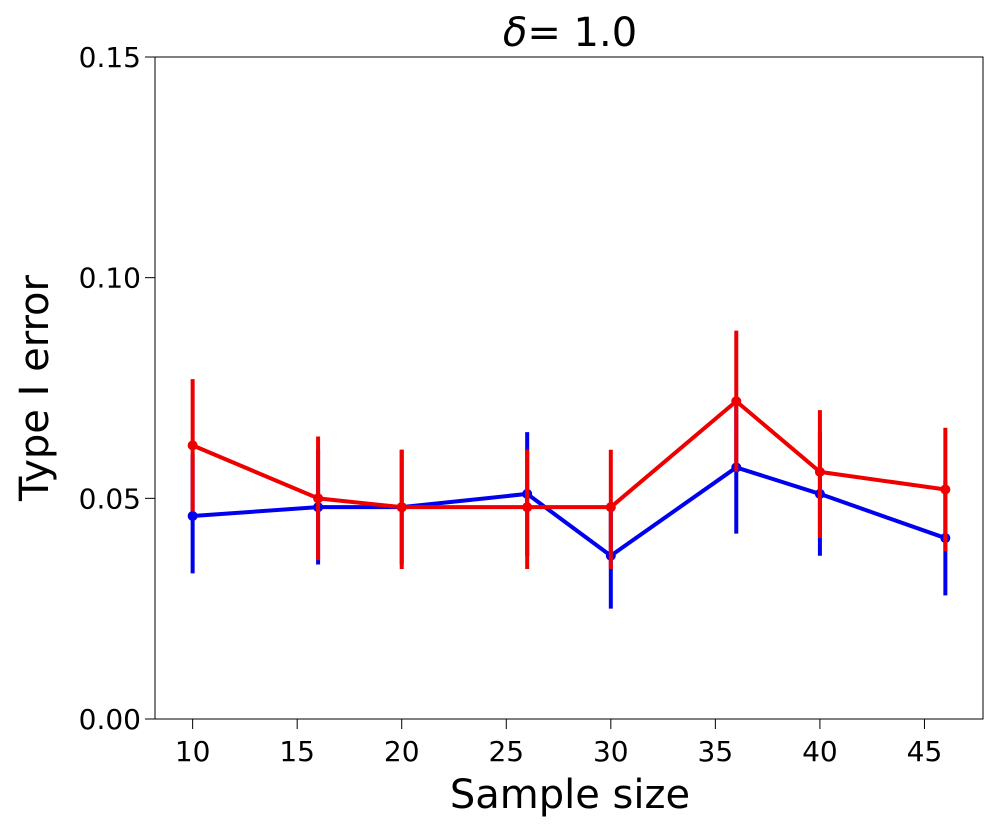  Describe the element at coordinates (582, 33) in the screenshot. I see `title-value: = 1.0` at that location.